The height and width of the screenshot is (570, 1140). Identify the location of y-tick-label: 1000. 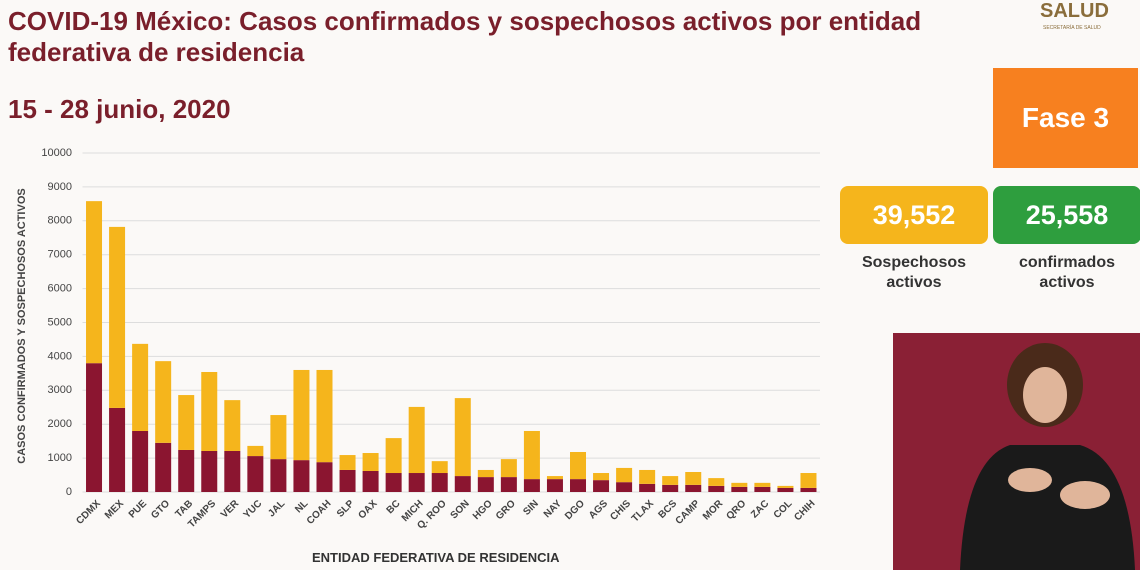
(60, 458).